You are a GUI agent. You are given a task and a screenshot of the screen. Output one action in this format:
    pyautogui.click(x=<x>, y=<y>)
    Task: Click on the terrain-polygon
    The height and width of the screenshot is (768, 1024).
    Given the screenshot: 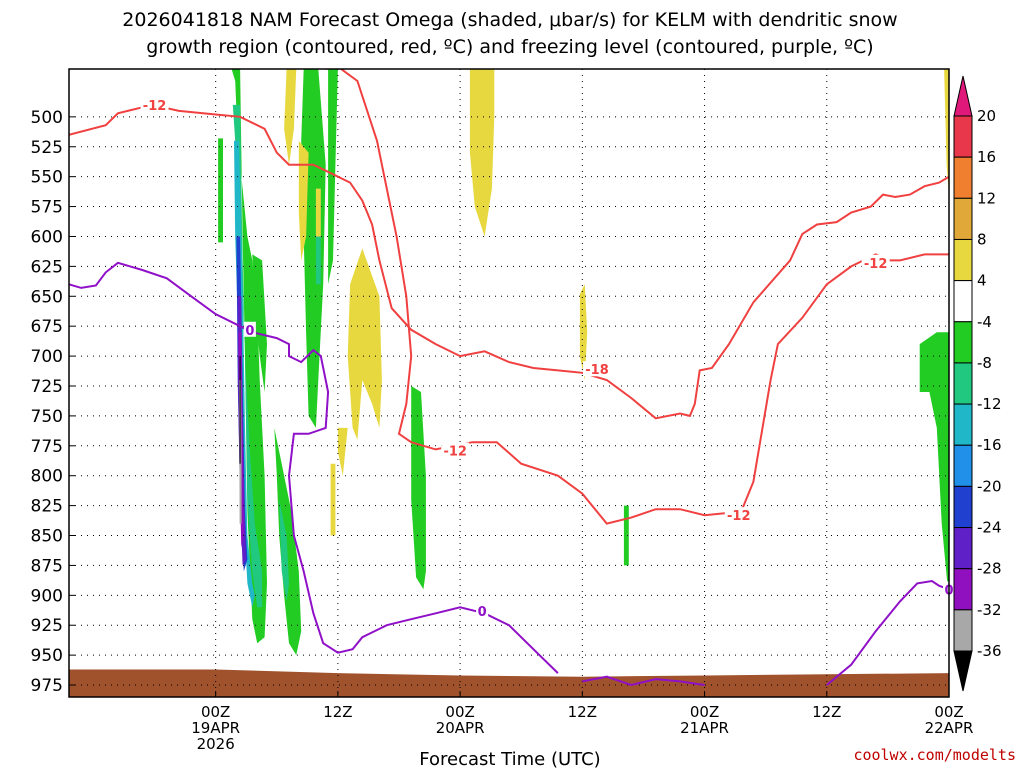 What is the action you would take?
    pyautogui.click(x=509, y=683)
    